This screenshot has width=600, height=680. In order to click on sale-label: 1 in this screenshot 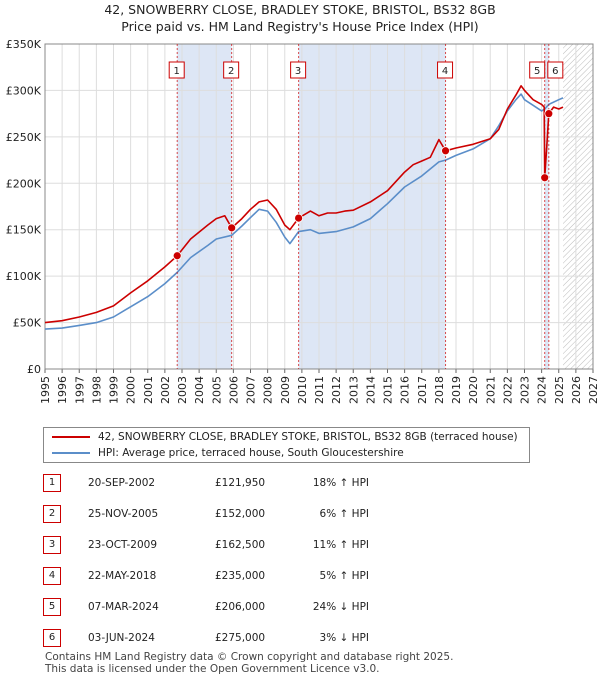, I will do `click(177, 71)`.